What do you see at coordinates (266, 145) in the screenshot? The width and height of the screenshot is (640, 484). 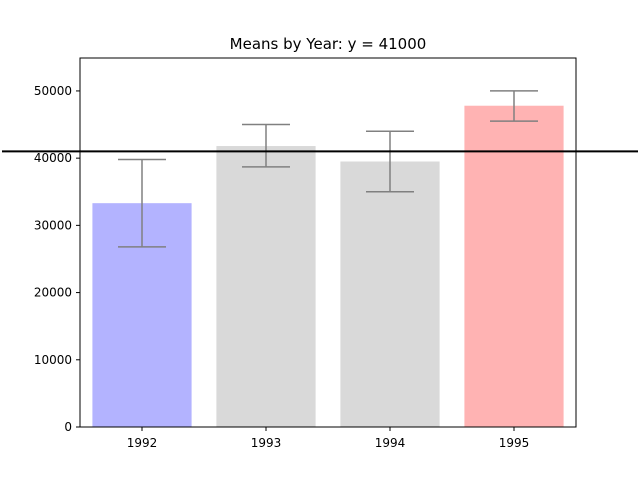 I see `errorbar-1993` at bounding box center [266, 145].